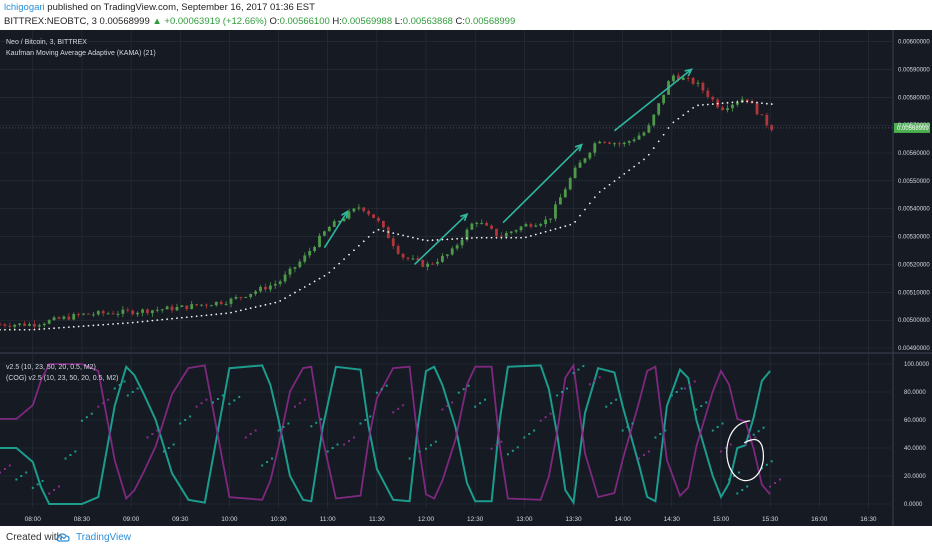 This screenshot has height=550, width=932. I want to click on price-tick-label: 0.00510000, so click(914, 293).